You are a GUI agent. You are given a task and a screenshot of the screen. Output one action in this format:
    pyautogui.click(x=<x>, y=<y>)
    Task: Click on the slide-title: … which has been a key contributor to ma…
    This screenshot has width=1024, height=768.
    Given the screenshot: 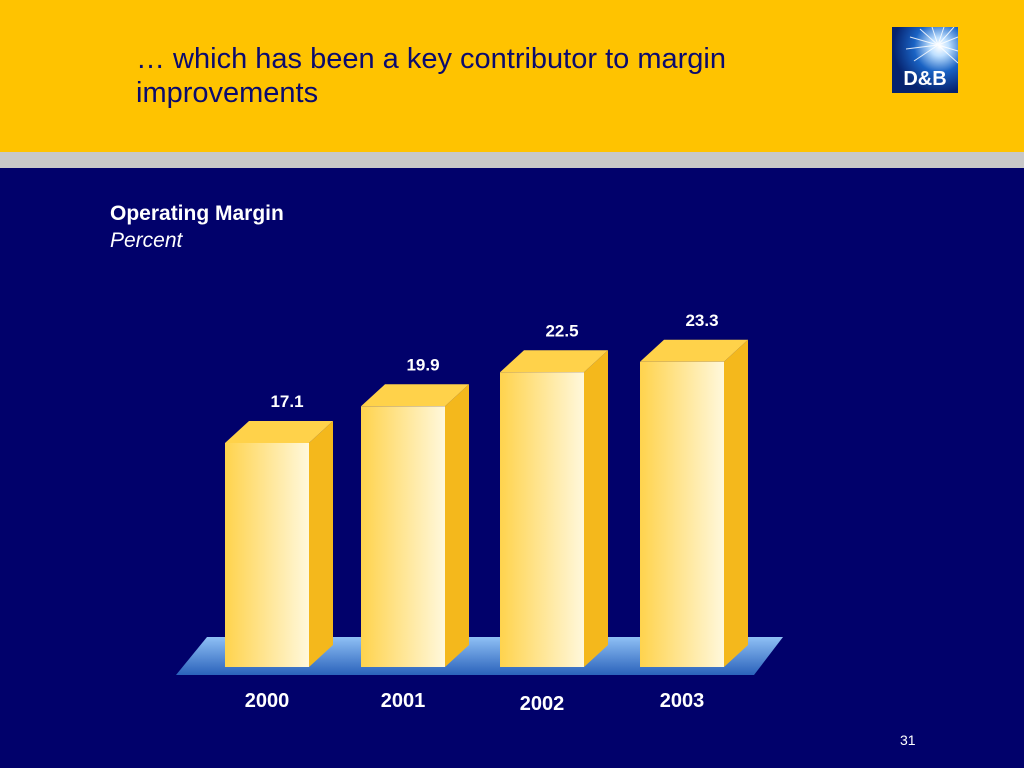 What is the action you would take?
    pyautogui.click(x=431, y=76)
    